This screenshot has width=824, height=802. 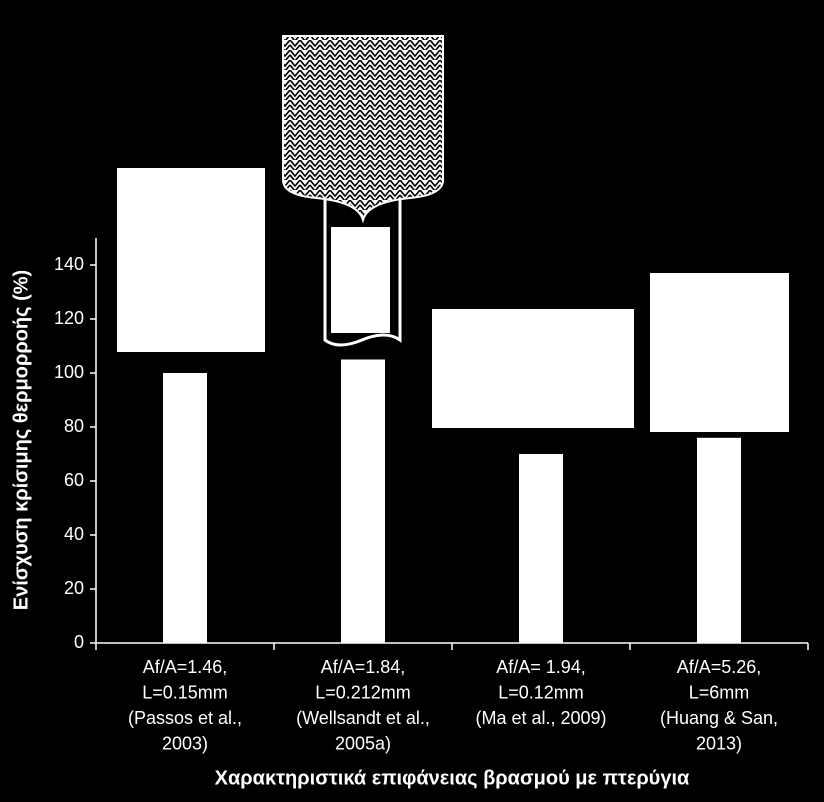 What do you see at coordinates (719, 718) in the screenshot?
I see `x-tick-label: (Huang & San,` at bounding box center [719, 718].